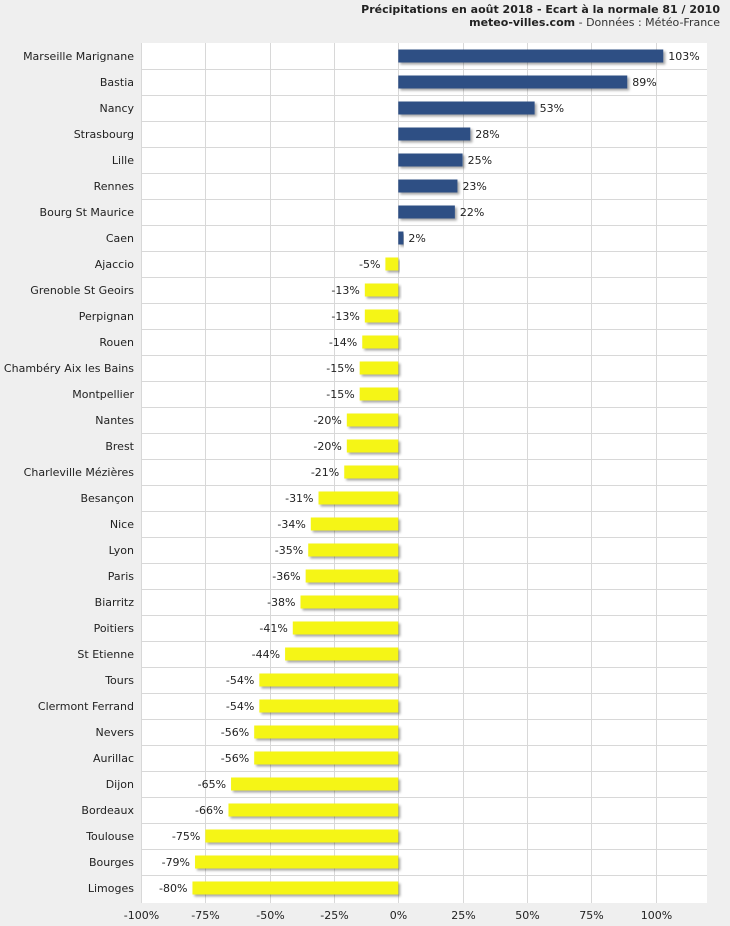 This screenshot has width=730, height=926. What do you see at coordinates (522, 22) in the screenshot?
I see `site-name: meteo-villes.com` at bounding box center [522, 22].